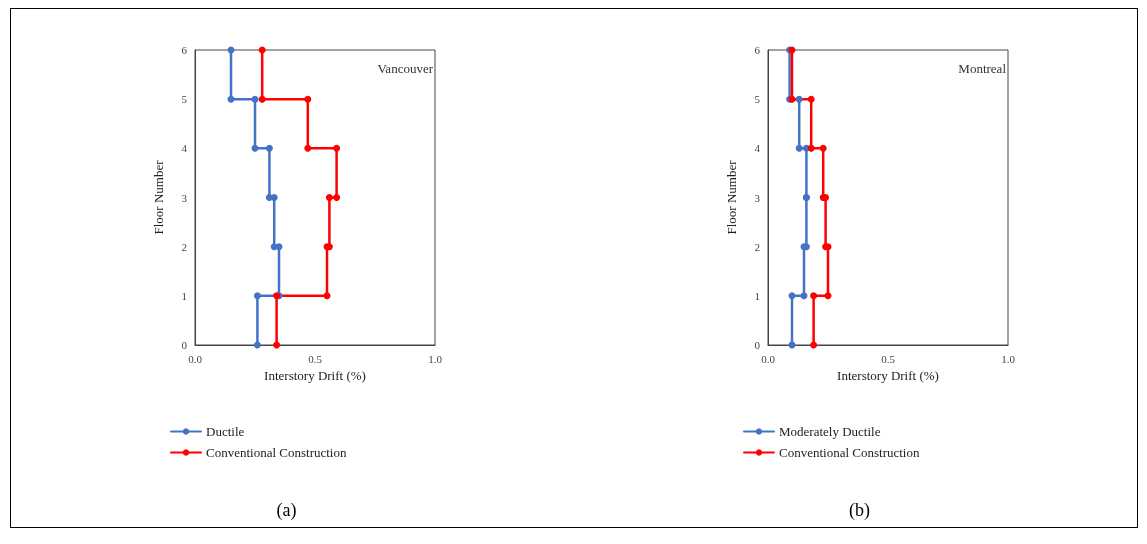 The width and height of the screenshot is (1147, 544). Describe the element at coordinates (286, 510) in the screenshot. I see `text: (a)` at that location.